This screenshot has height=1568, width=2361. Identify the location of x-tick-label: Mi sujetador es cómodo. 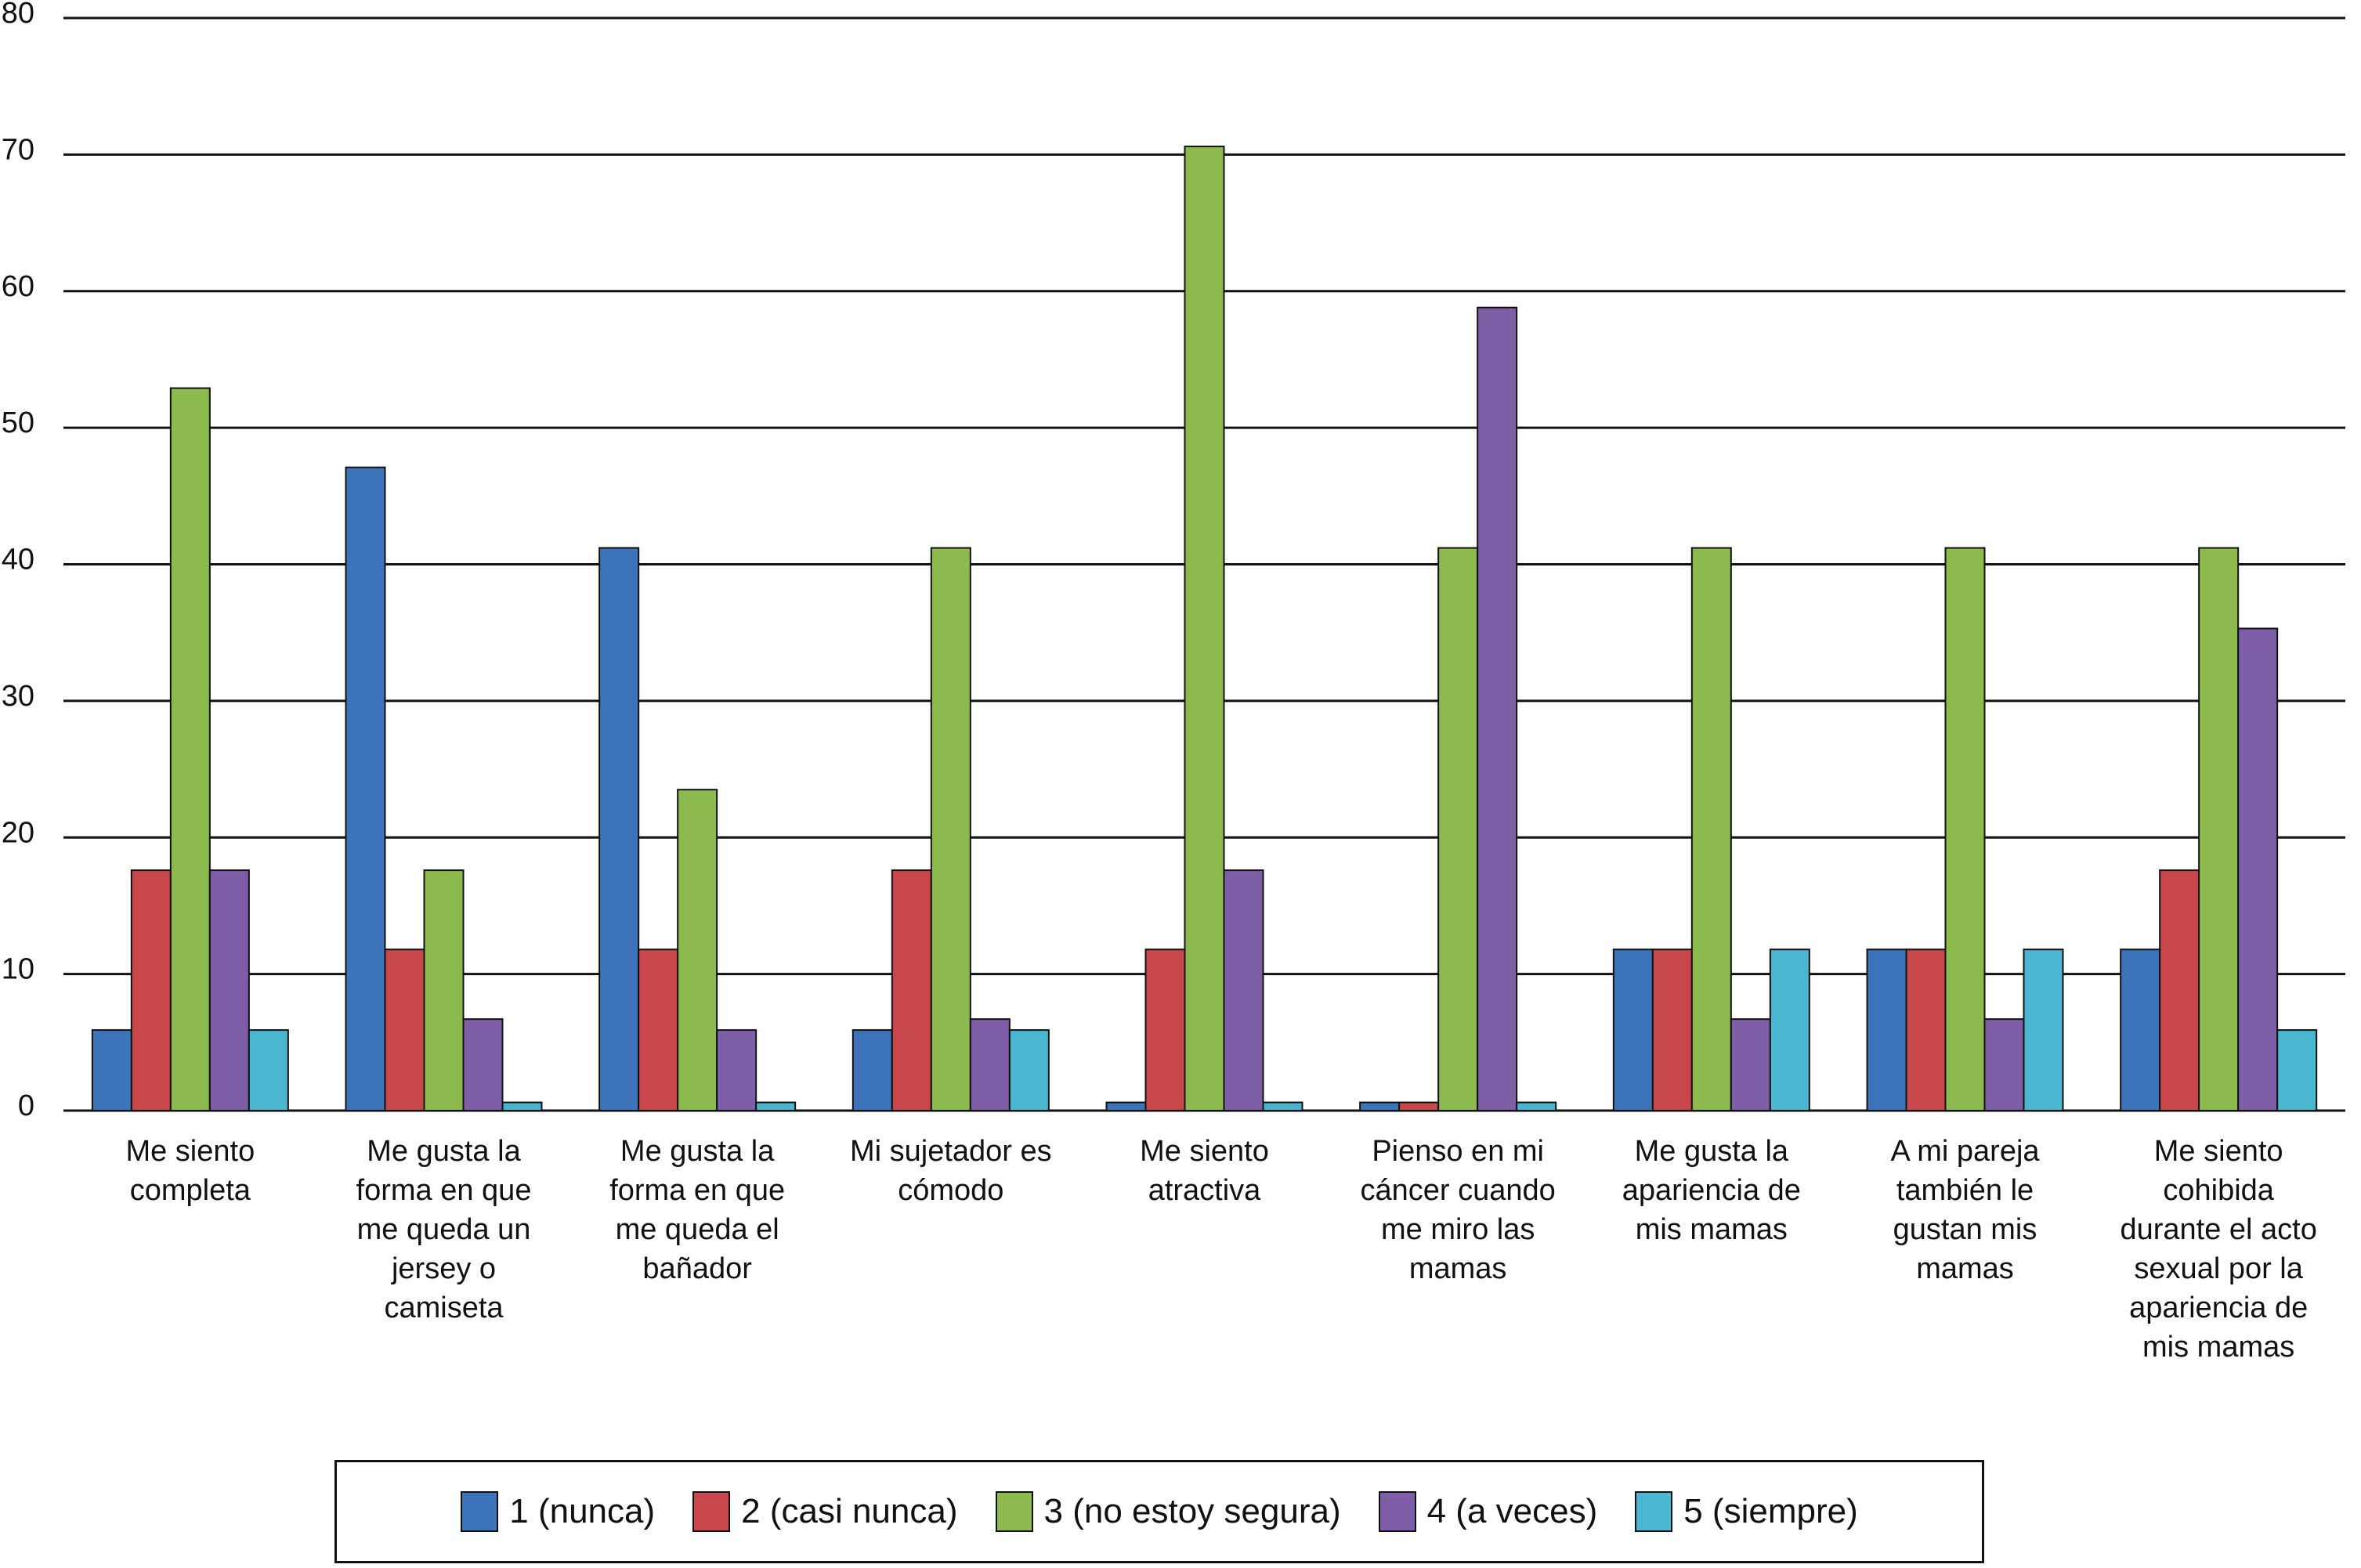
(950, 1171).